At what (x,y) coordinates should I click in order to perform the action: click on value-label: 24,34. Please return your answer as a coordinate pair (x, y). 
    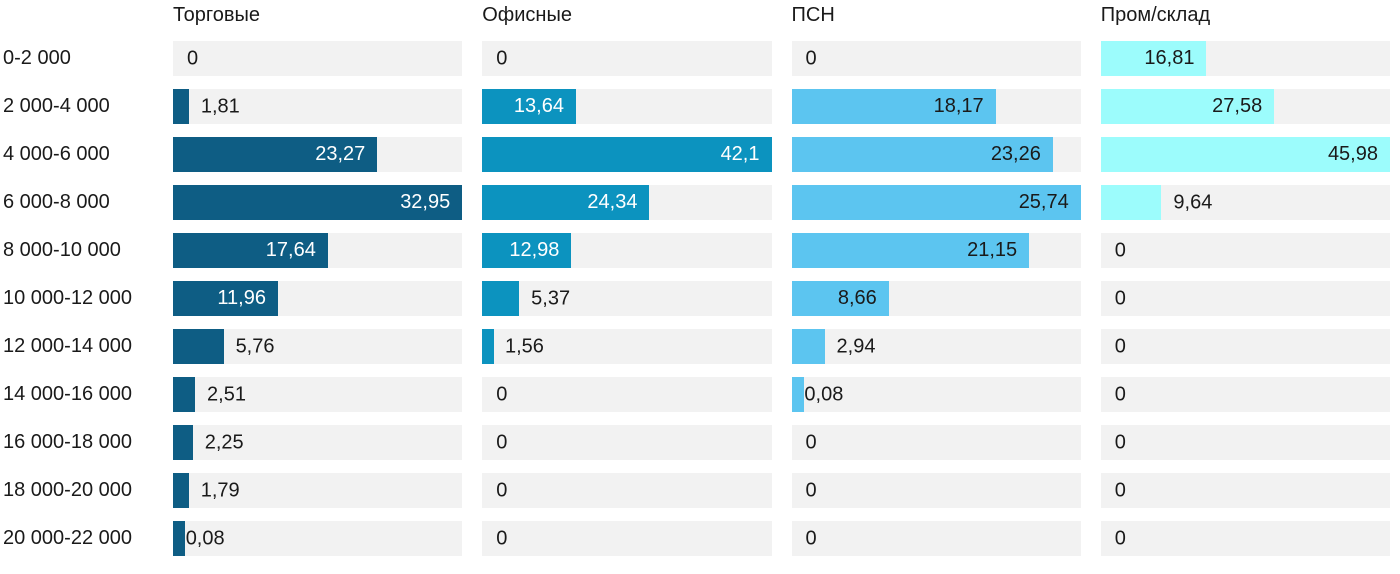
    Looking at the image, I should click on (612, 202).